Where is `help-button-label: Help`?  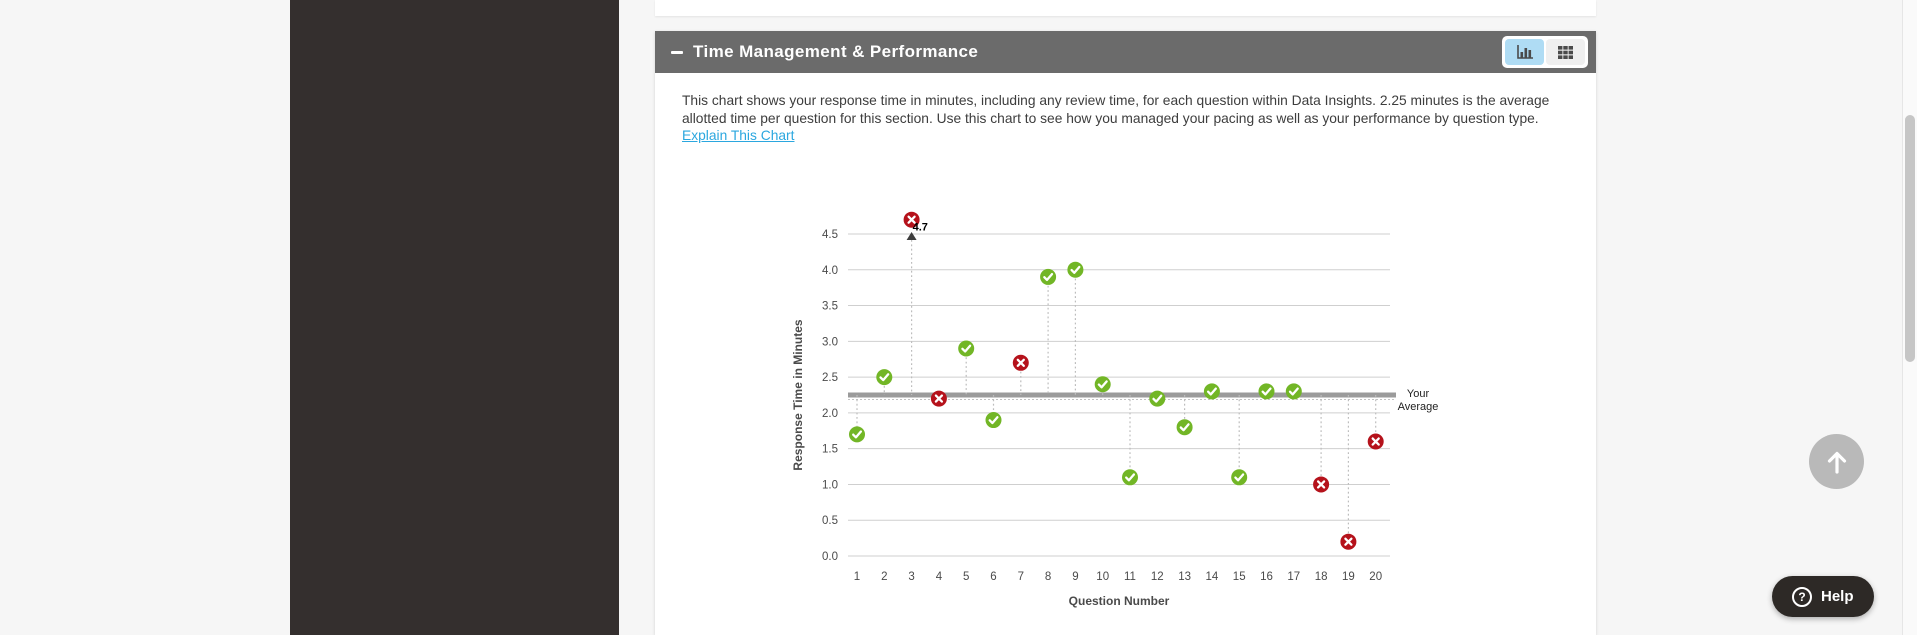 help-button-label: Help is located at coordinates (1837, 596).